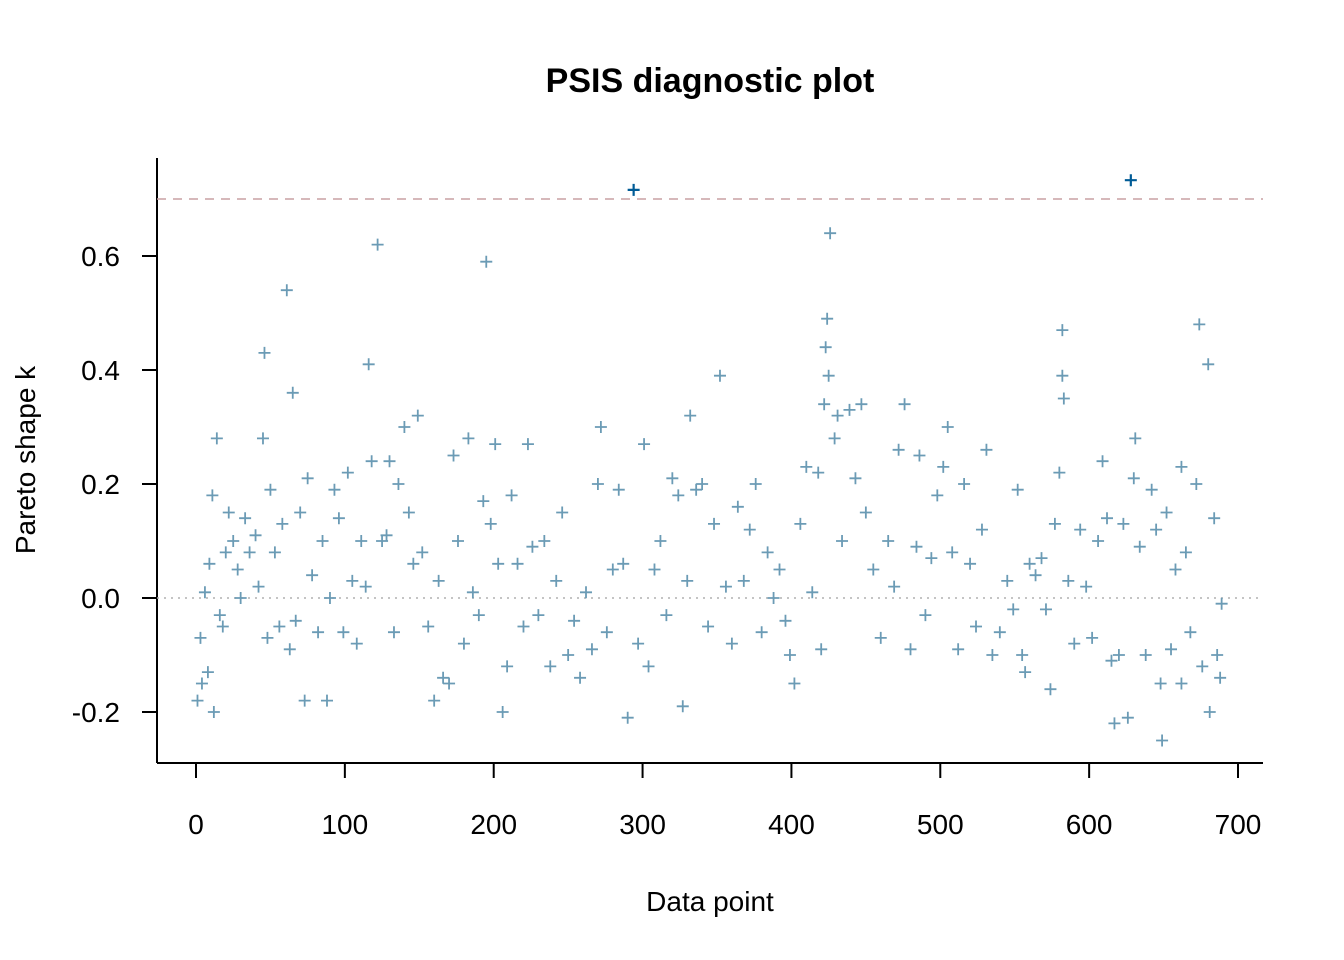 Image resolution: width=1344 pixels, height=960 pixels. I want to click on x-axis-label: Data point, so click(710, 901).